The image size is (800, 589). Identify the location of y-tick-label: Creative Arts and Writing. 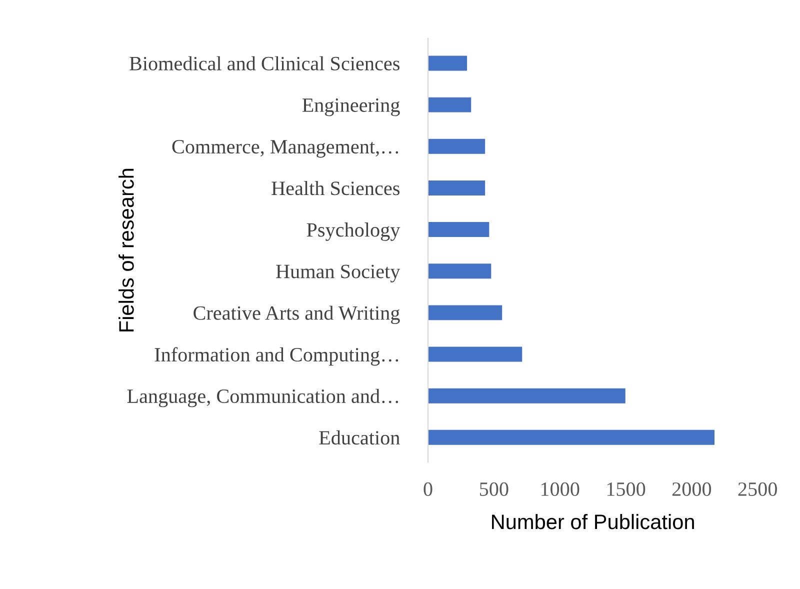
(297, 315).